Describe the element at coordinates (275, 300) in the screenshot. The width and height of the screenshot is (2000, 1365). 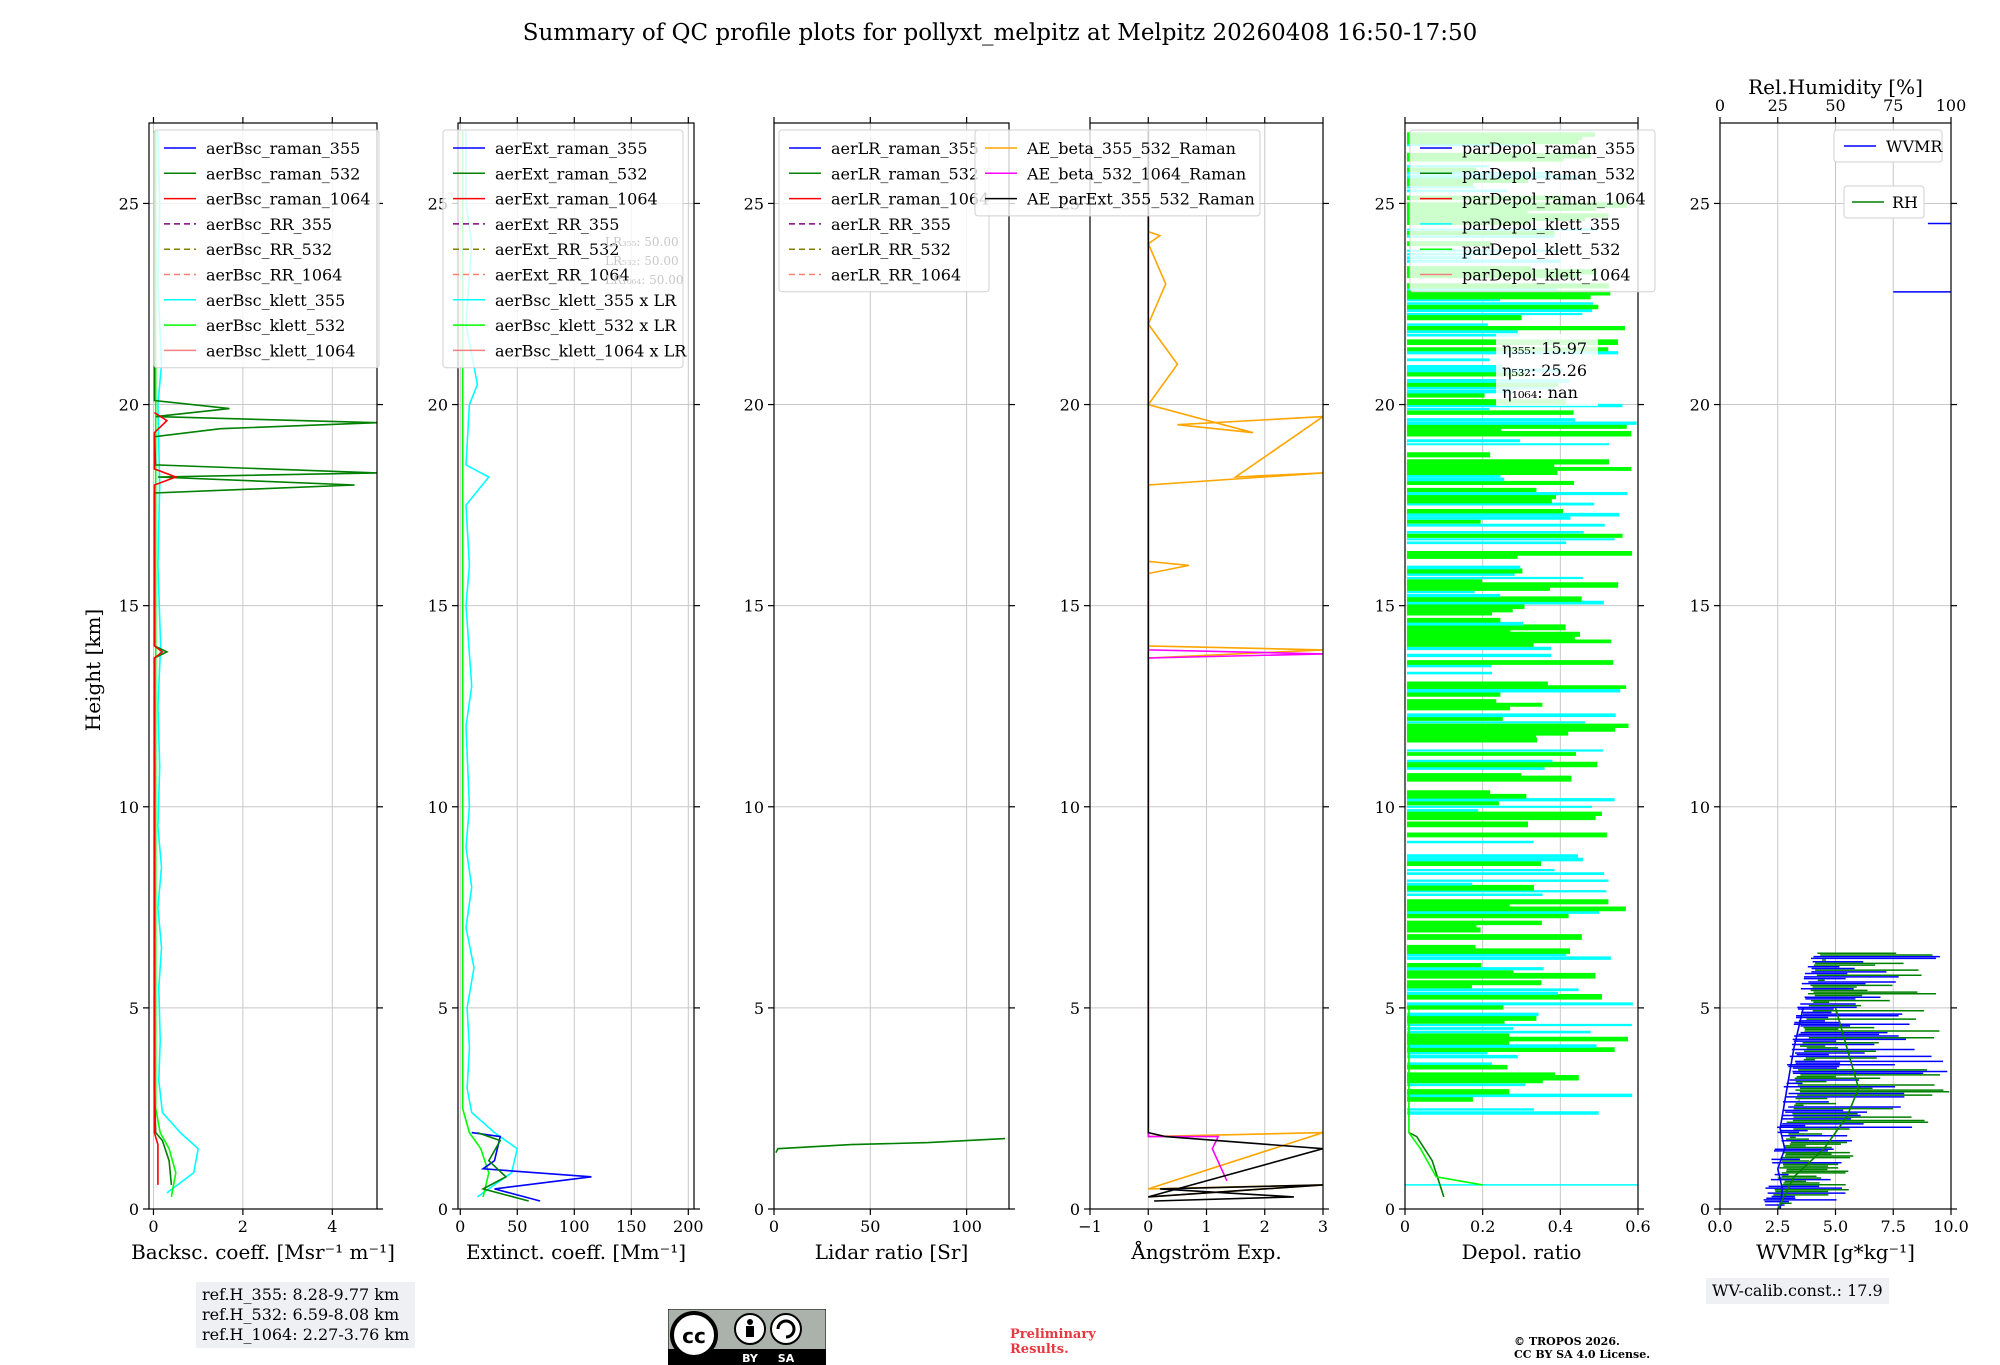
I see `legend-entry: aerBsc_klett_355` at that location.